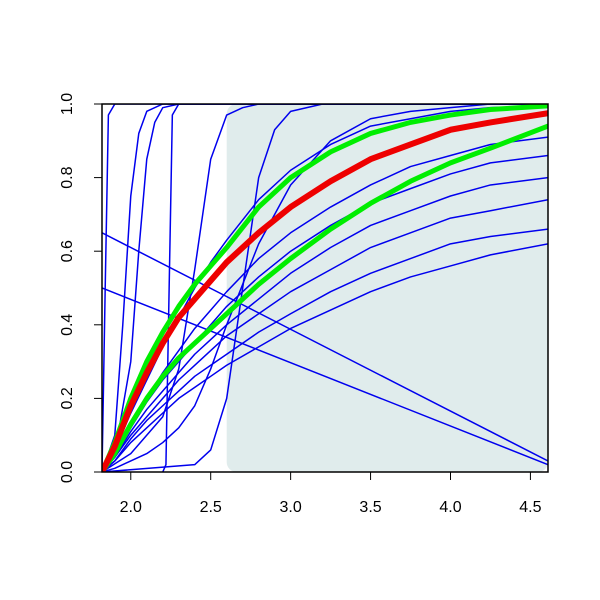 This screenshot has width=600, height=600. Describe the element at coordinates (67, 177) in the screenshot. I see `y-tick-label: 0.8` at that location.